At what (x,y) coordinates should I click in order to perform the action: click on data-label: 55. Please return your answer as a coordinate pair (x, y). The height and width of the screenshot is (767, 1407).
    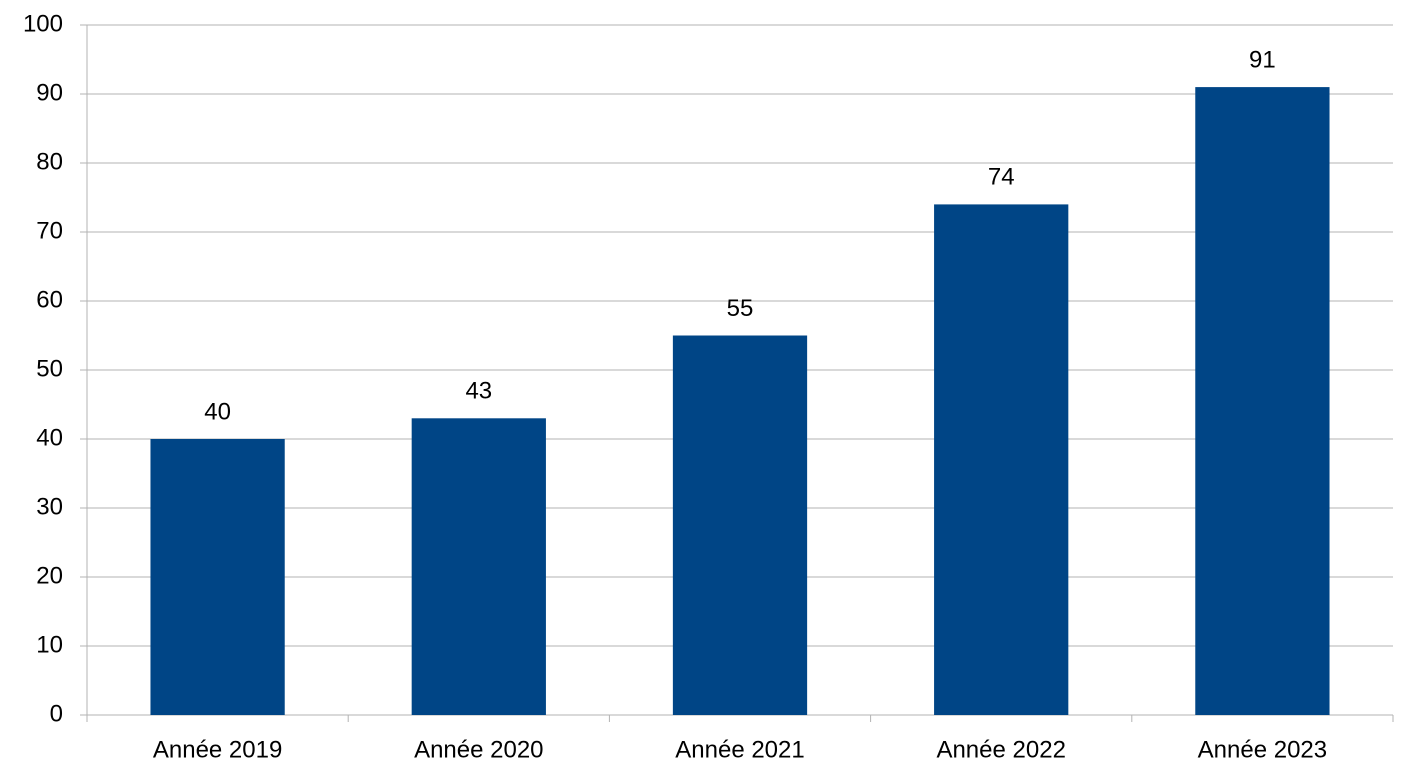
    Looking at the image, I should click on (740, 308).